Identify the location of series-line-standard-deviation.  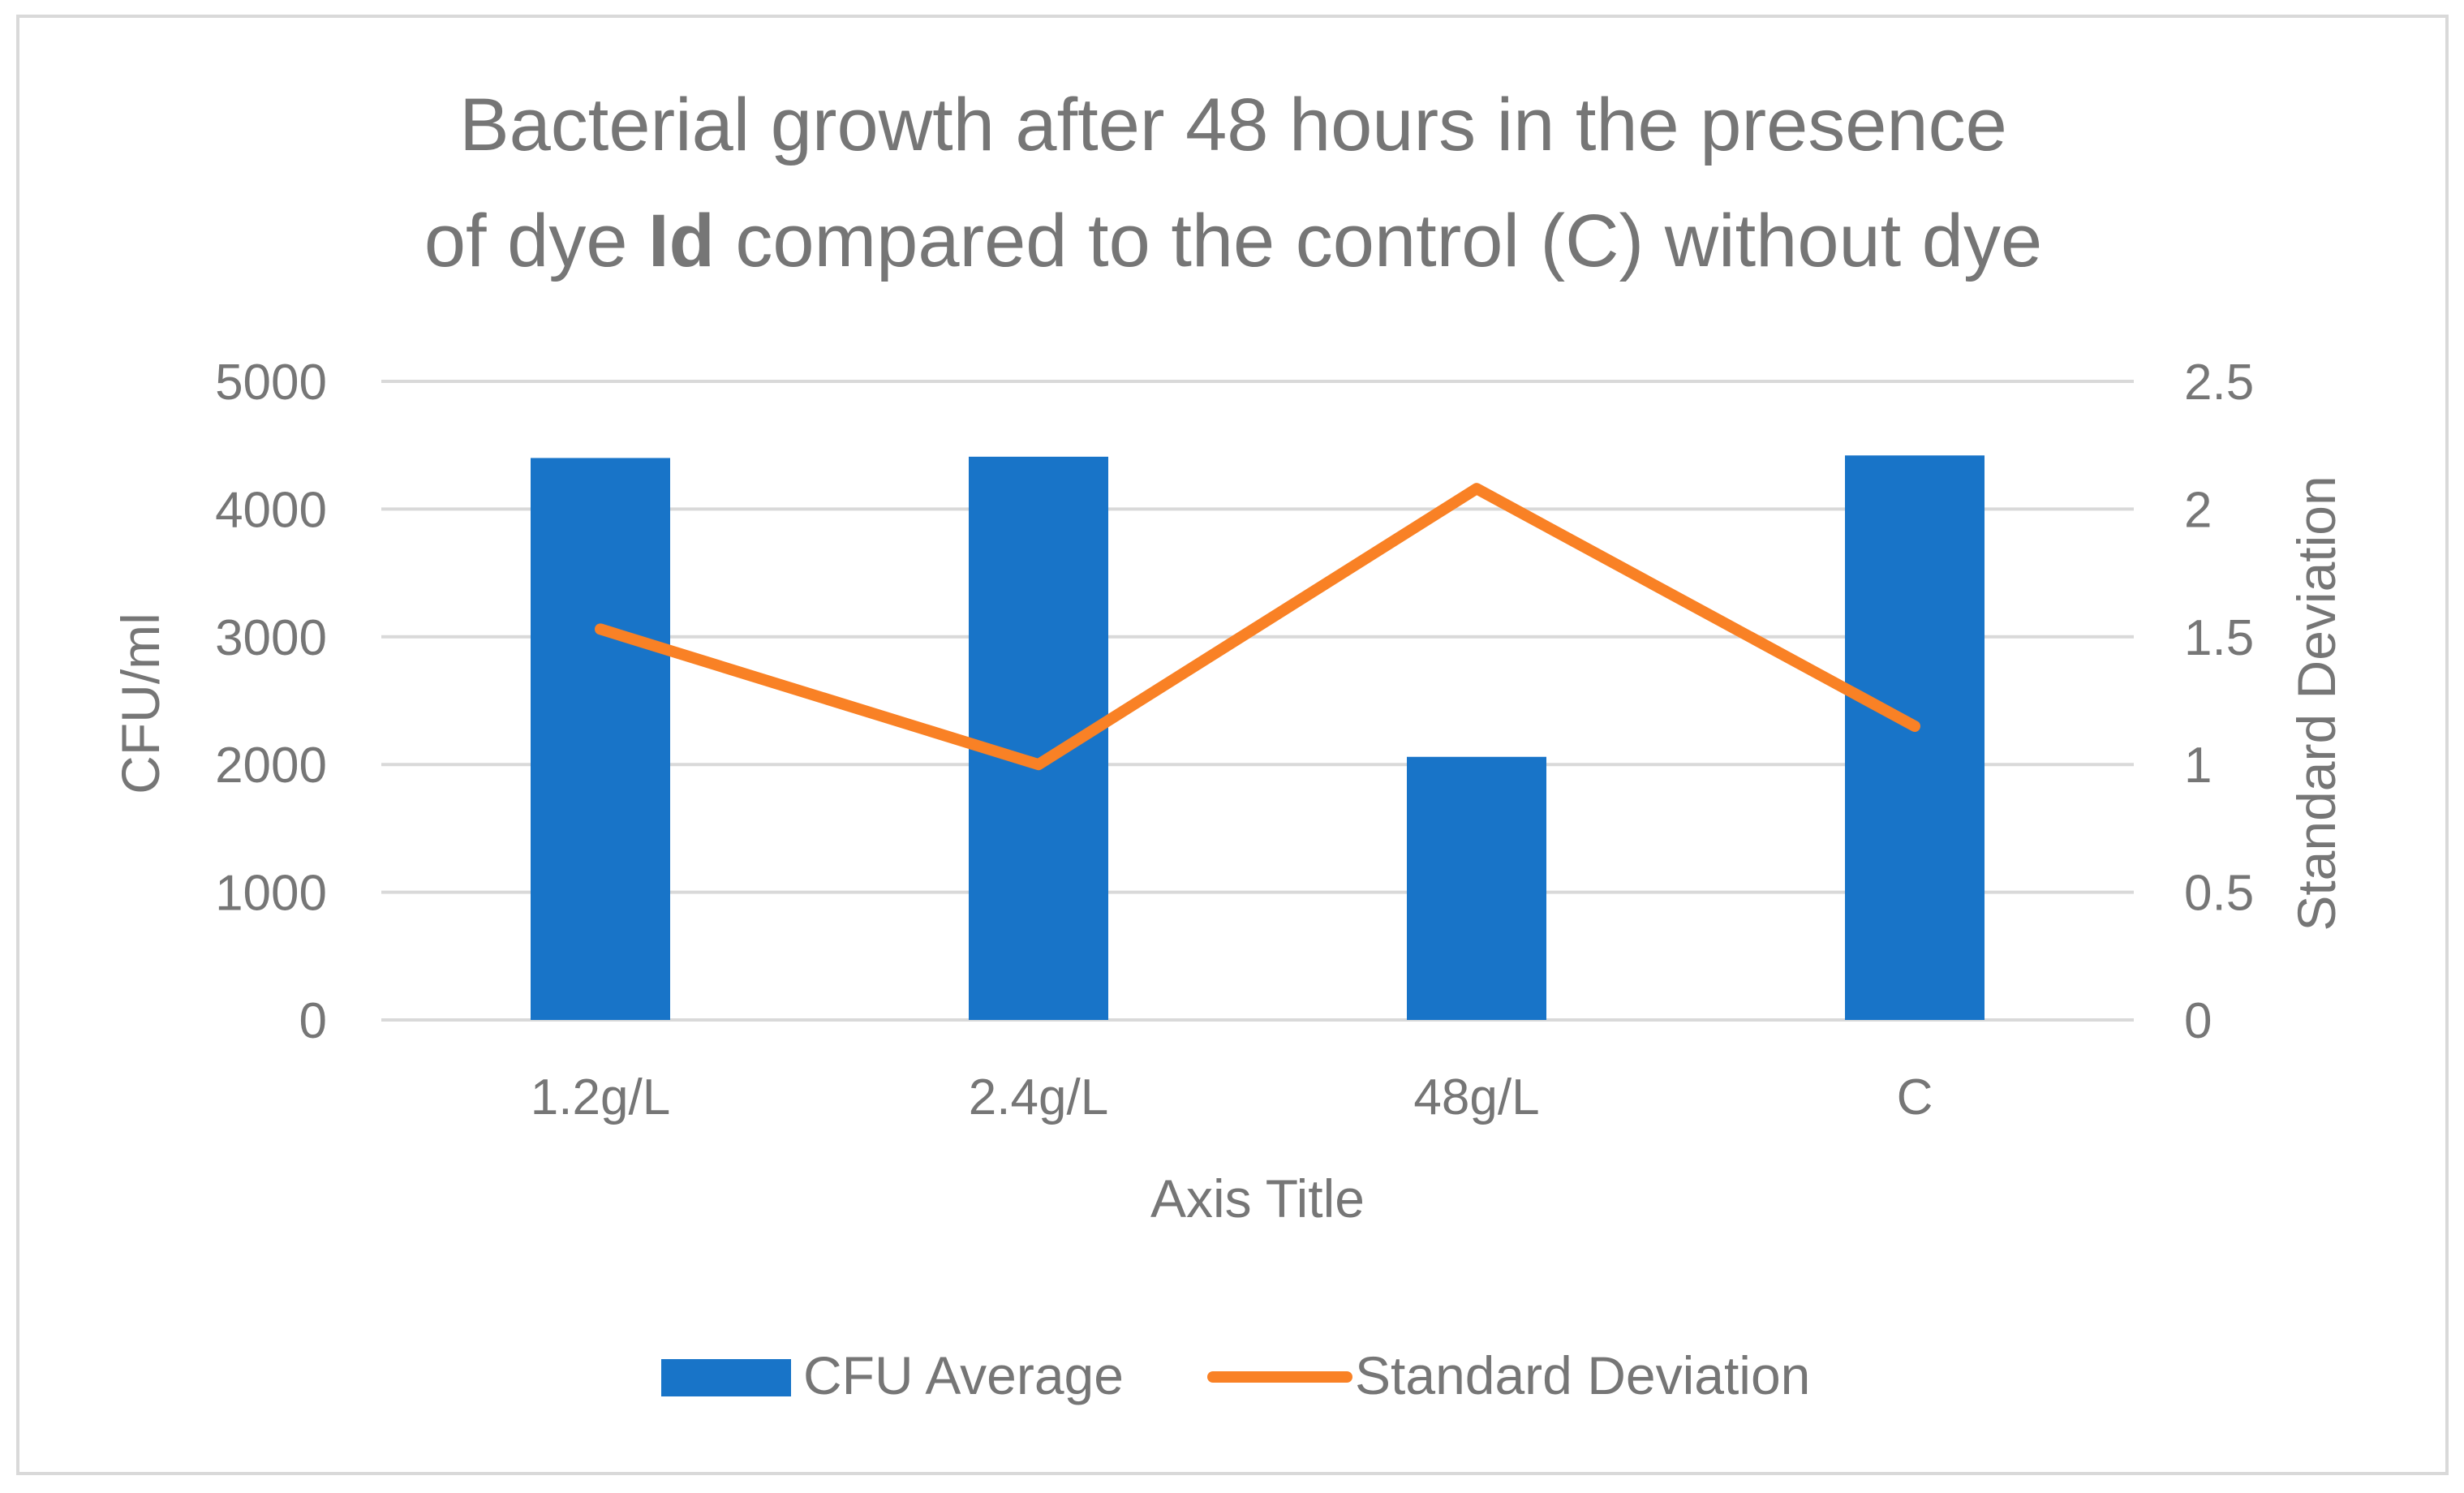
(1257, 627).